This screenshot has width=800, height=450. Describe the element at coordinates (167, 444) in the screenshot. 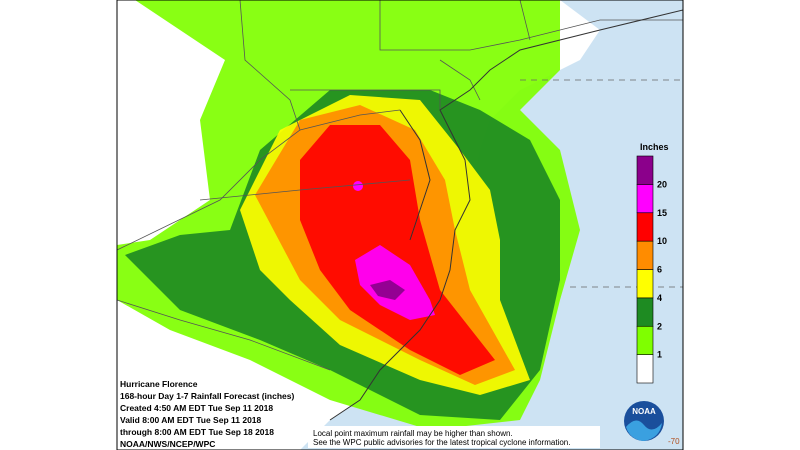

I see `info-line: NOAA/NWS/NCEP/WPC` at that location.